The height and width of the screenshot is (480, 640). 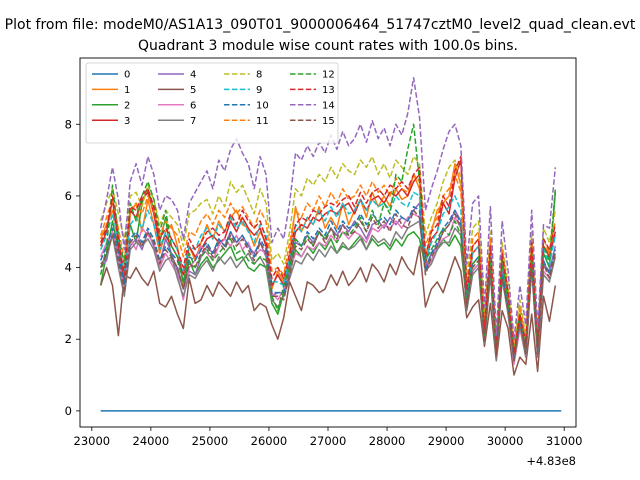 What do you see at coordinates (193, 90) in the screenshot?
I see `legend-label-5: 5` at bounding box center [193, 90].